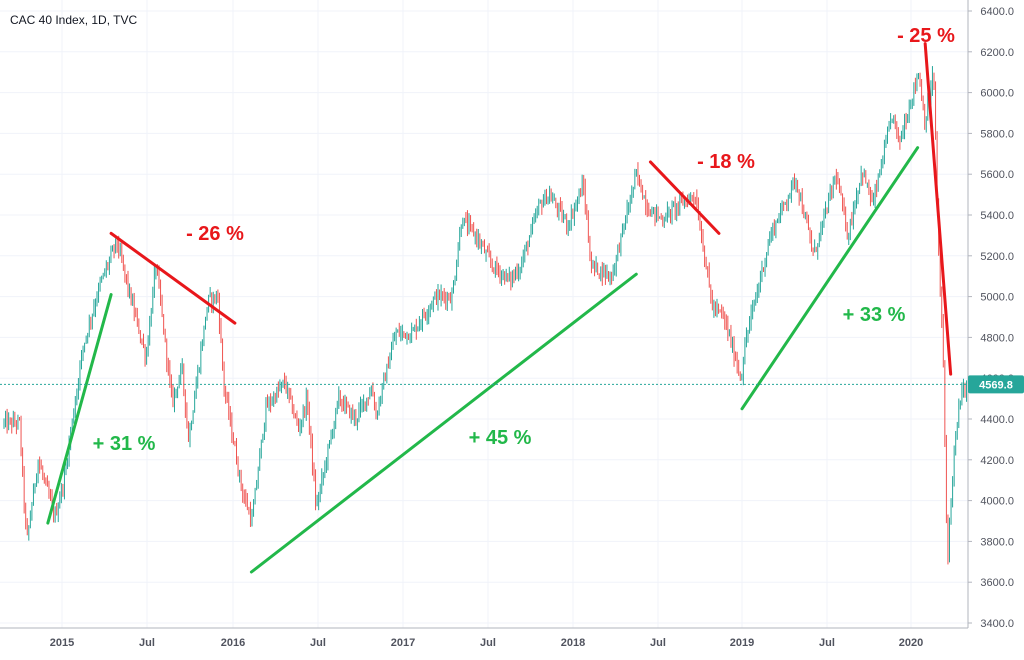 The image size is (1024, 660). I want to click on annotation-label: + 33 %, so click(874, 315).